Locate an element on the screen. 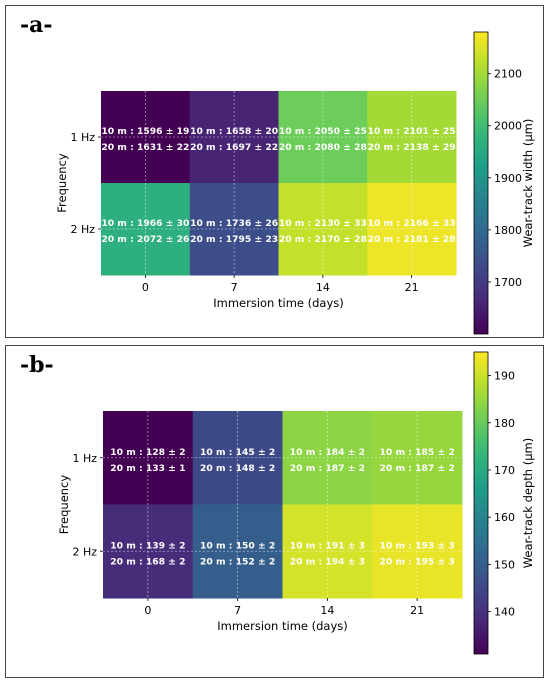  cell-value-label: 10 m : 2101 ± 25 is located at coordinates (412, 131).